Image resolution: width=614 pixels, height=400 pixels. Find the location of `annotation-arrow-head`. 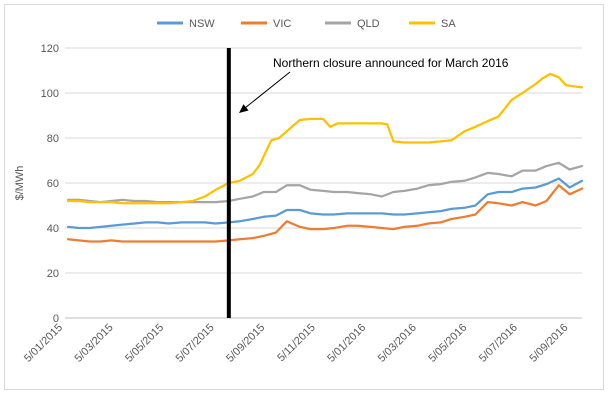

annotation-arrow-head is located at coordinates (244, 108).